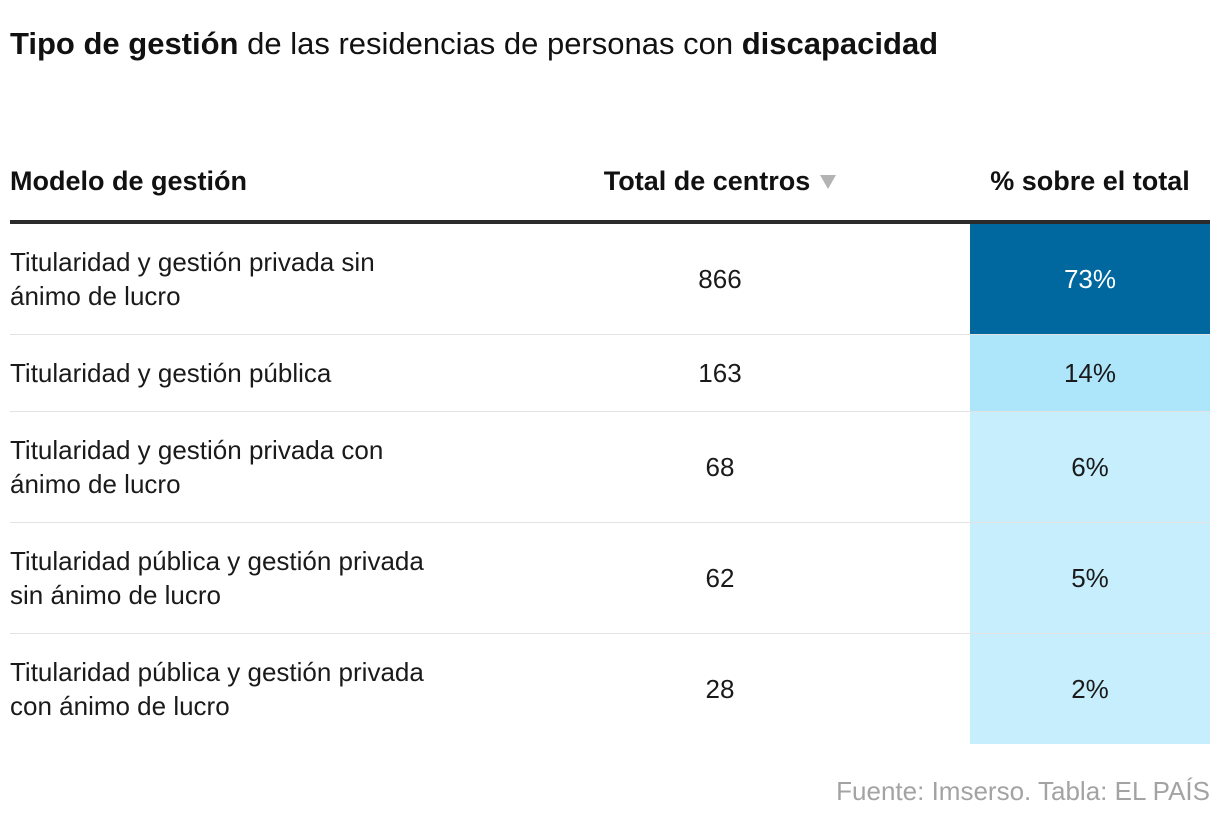  Describe the element at coordinates (490, 43) in the screenshot. I see `title-middle: de las residencias de personas con` at that location.